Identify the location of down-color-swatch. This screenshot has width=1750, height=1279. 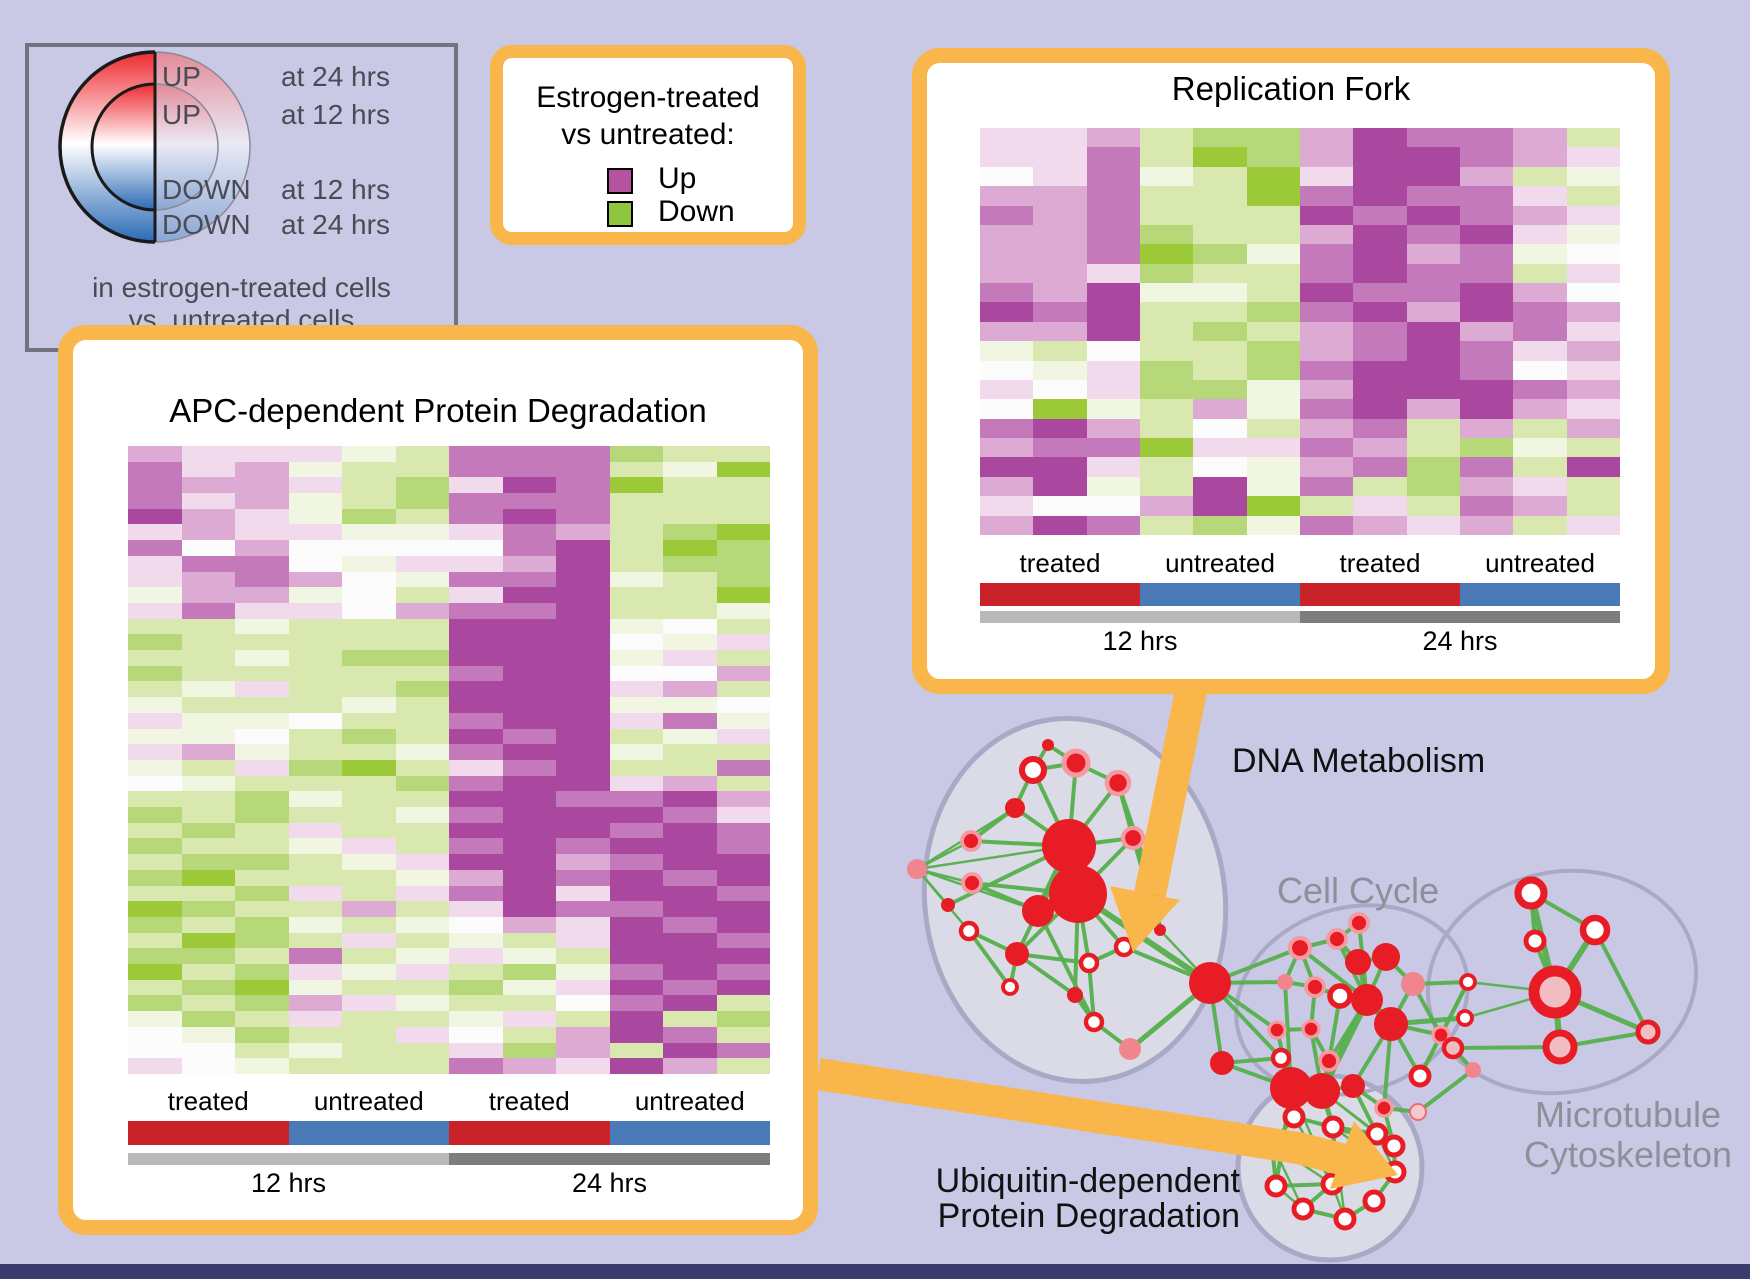
(620, 214).